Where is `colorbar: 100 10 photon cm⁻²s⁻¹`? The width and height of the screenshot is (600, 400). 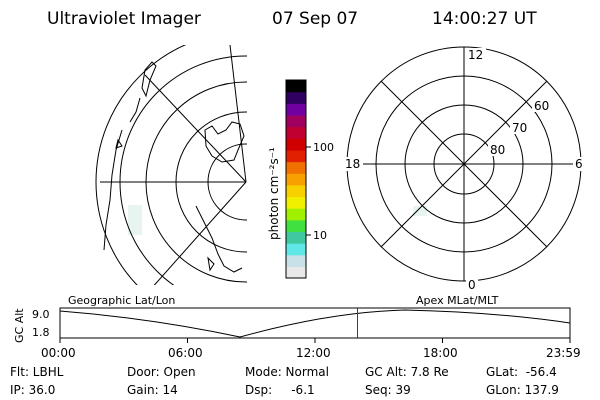
colorbar: 100 10 photon cm⁻²s⁻¹ is located at coordinates (300, 179).